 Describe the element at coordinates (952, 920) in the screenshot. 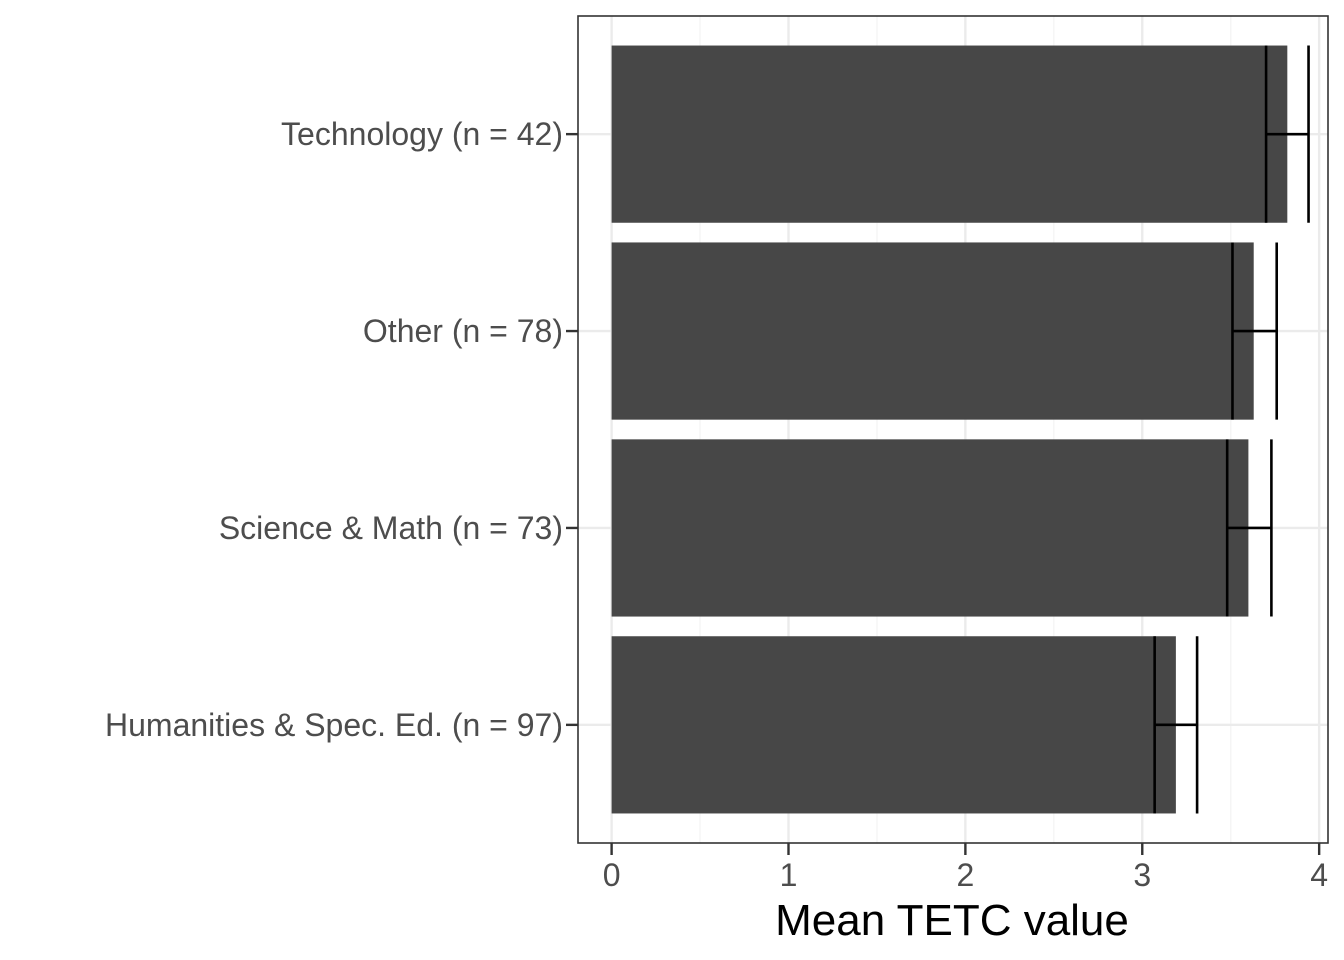

I see `x-axis-title: Mean TETC value` at that location.